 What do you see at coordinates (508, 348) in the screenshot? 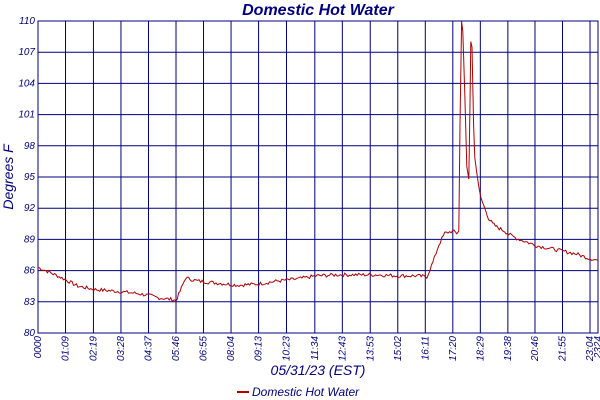
I see `x-tick-label: 19:38` at bounding box center [508, 348].